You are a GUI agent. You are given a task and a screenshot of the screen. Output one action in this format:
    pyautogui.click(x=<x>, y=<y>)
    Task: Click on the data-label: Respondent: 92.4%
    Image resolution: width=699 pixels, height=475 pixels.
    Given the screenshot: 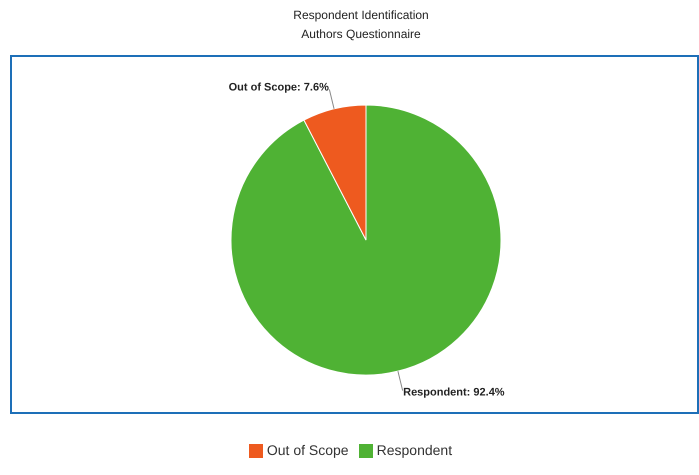 What is the action you would take?
    pyautogui.click(x=454, y=392)
    